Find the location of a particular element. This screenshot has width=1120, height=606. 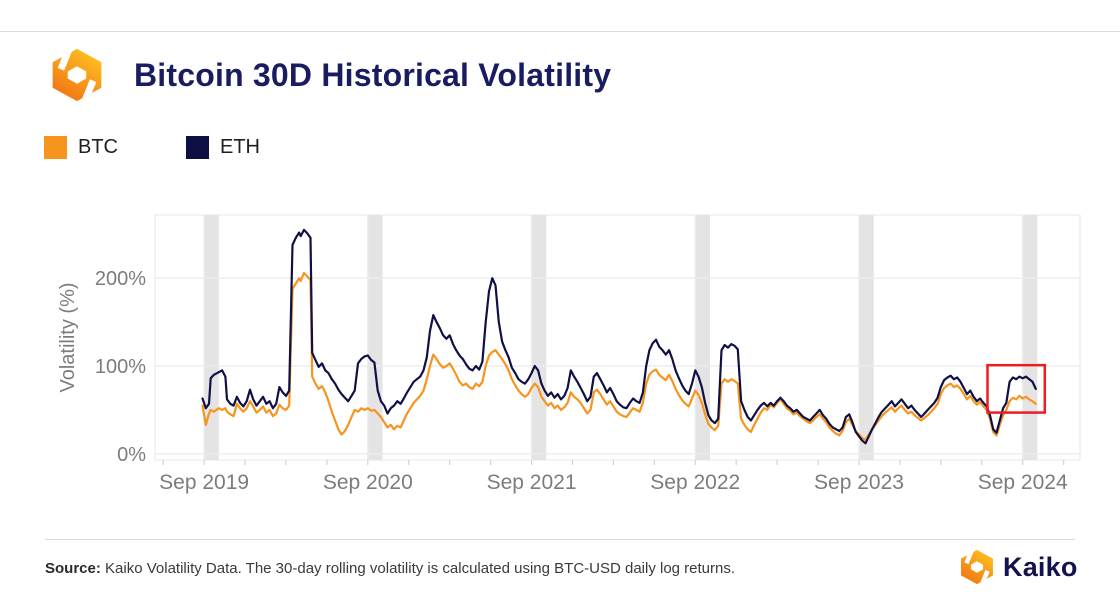

x-tick-label: Sep 2023 is located at coordinates (859, 482).